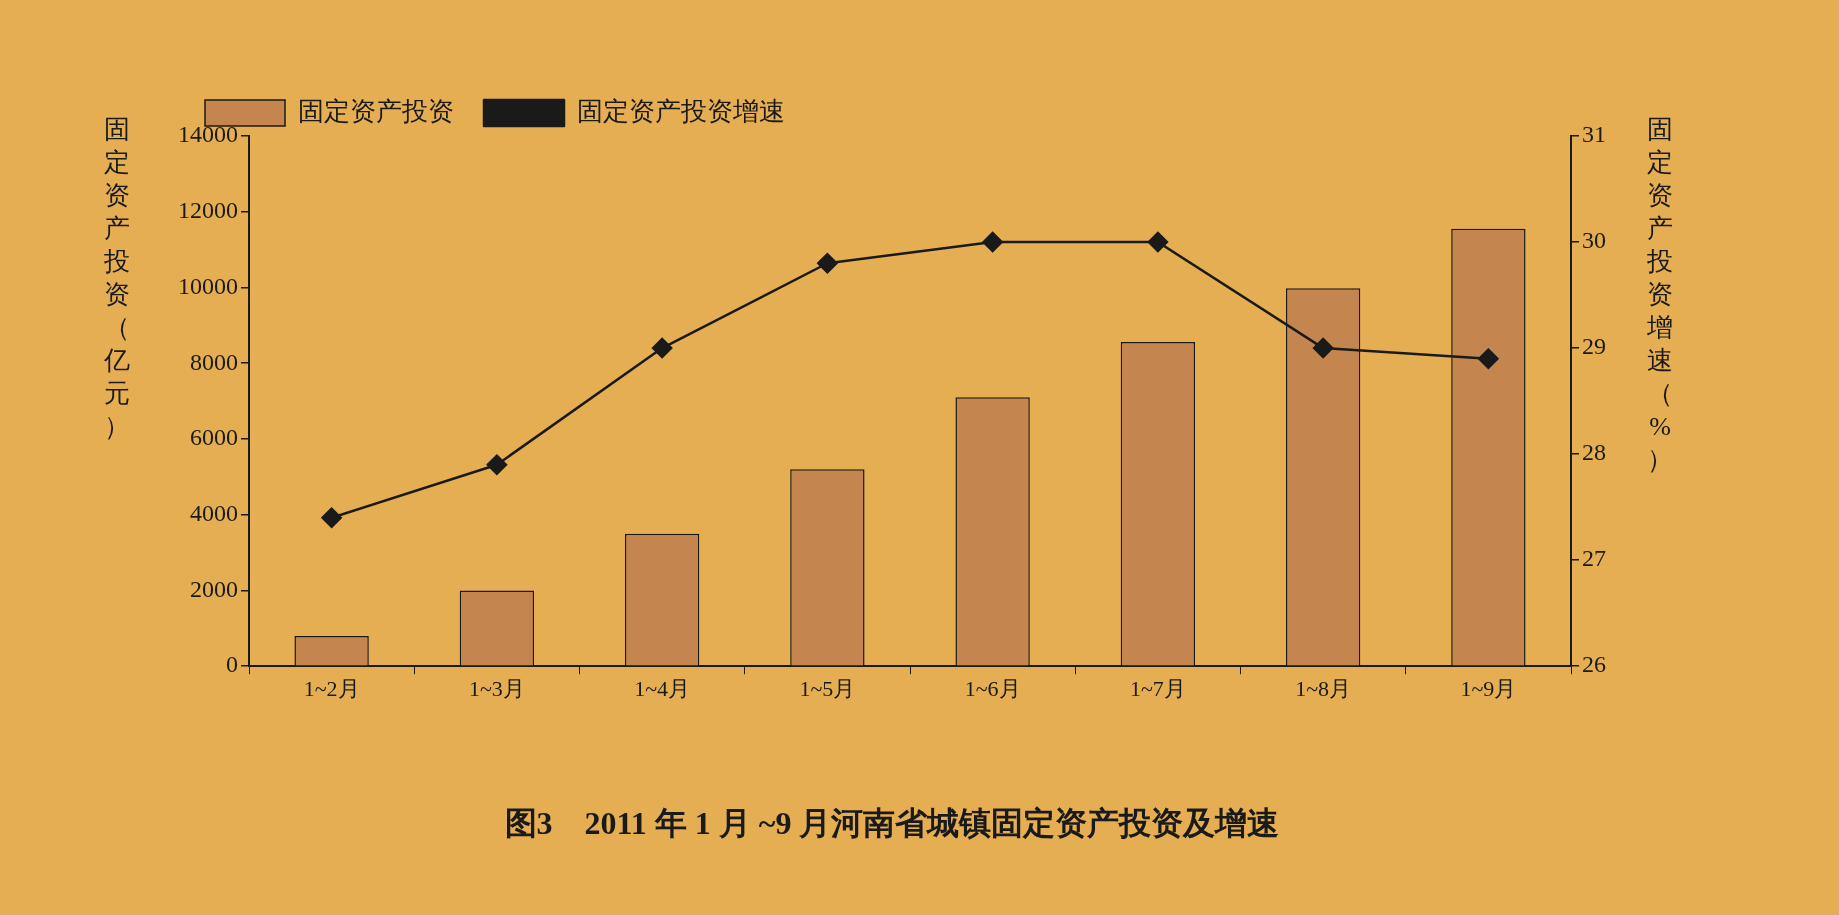 This screenshot has height=915, width=1839. I want to click on x-tick-label: 1~7月, so click(1157, 689).